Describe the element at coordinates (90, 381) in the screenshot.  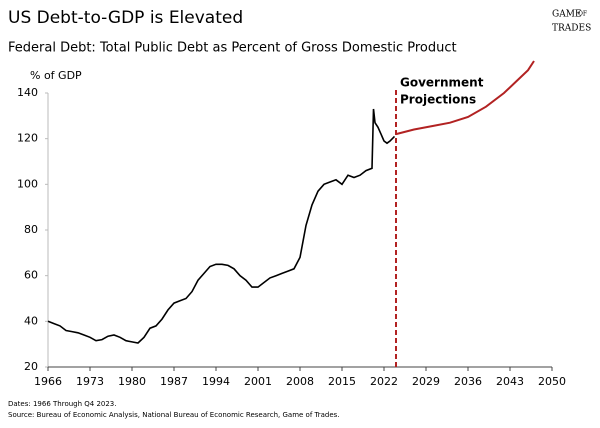
I see `x-tick-label: 1973` at that location.